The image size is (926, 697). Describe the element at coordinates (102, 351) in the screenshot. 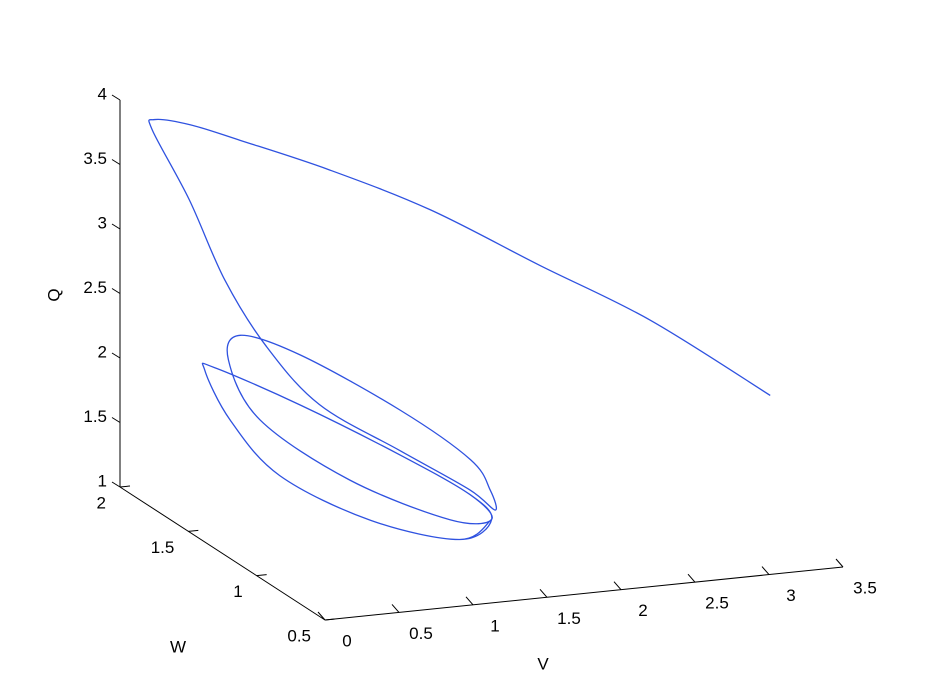

I see `z-tick-label: 2` at that location.